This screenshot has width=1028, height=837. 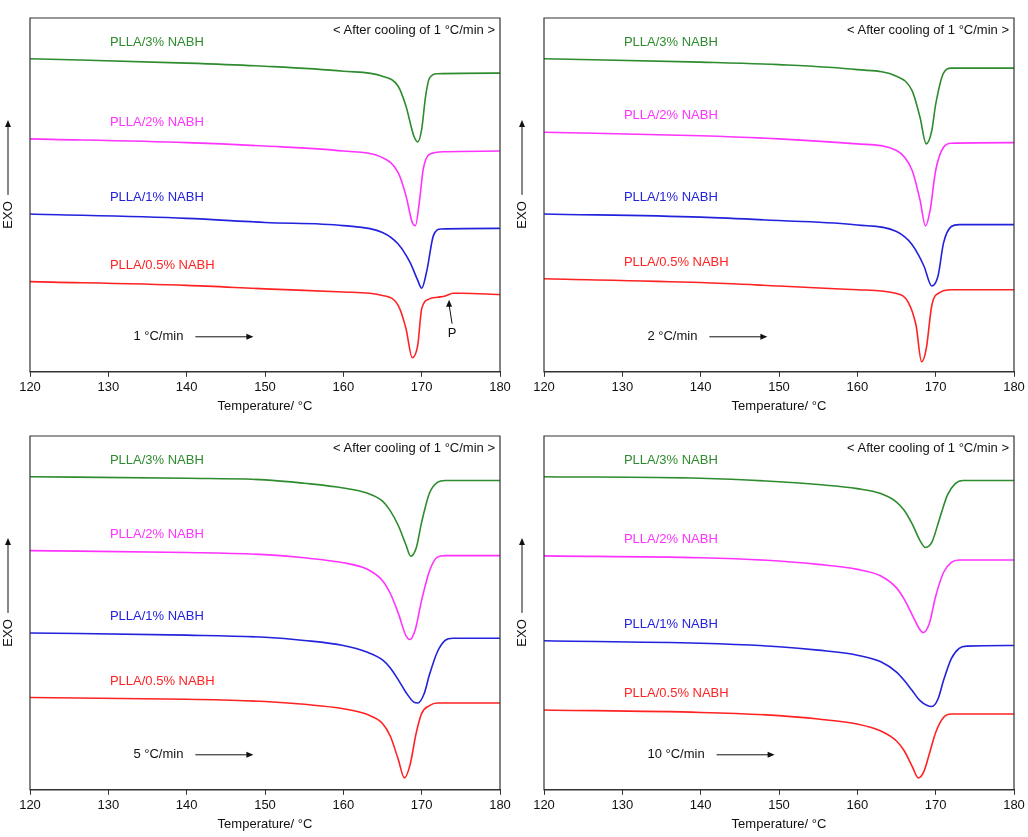 I want to click on annotation: P, so click(x=452, y=332).